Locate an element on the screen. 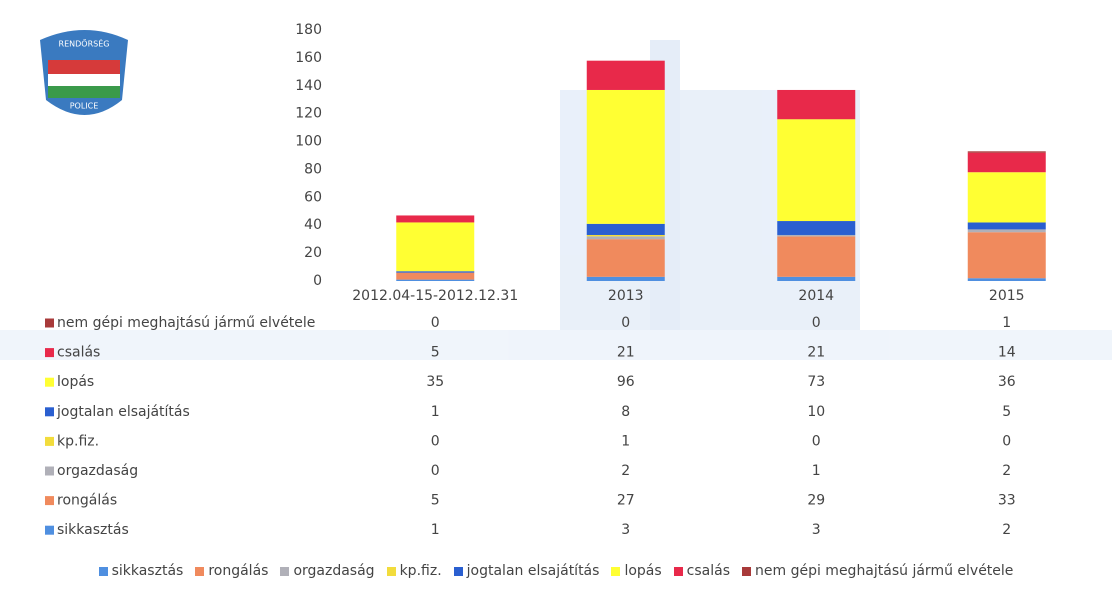 This screenshot has height=598, width=1112. legend-label: kp.fiz. is located at coordinates (420, 571).